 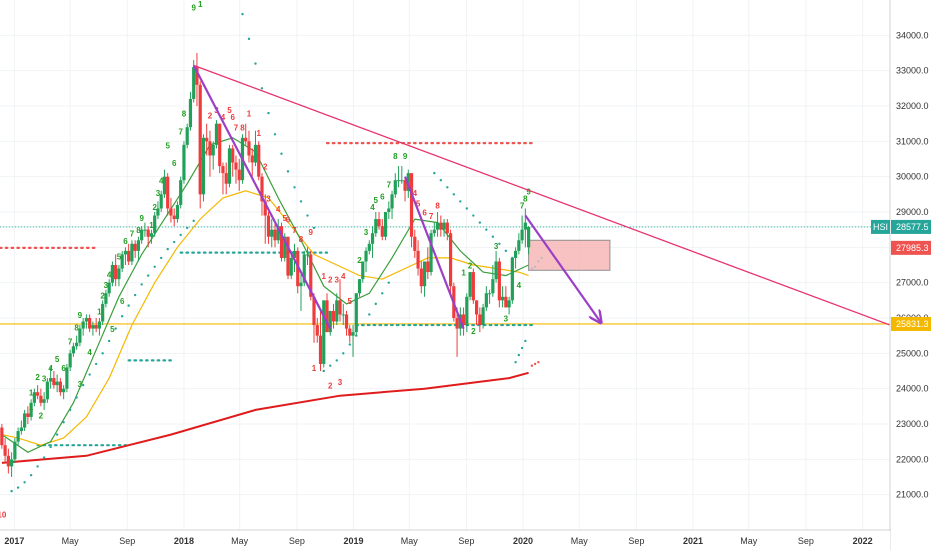 What do you see at coordinates (912, 353) in the screenshot?
I see `y-tick-label: 25000.0` at bounding box center [912, 353].